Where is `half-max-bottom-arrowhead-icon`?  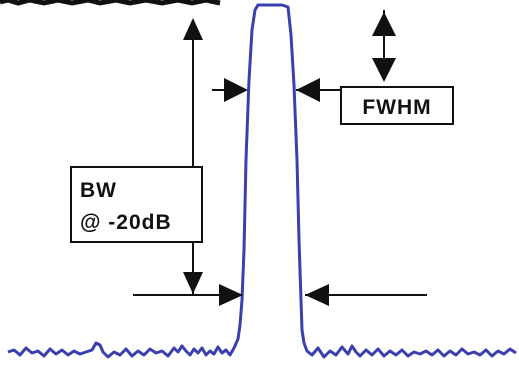 half-max-bottom-arrowhead-icon is located at coordinates (384, 70).